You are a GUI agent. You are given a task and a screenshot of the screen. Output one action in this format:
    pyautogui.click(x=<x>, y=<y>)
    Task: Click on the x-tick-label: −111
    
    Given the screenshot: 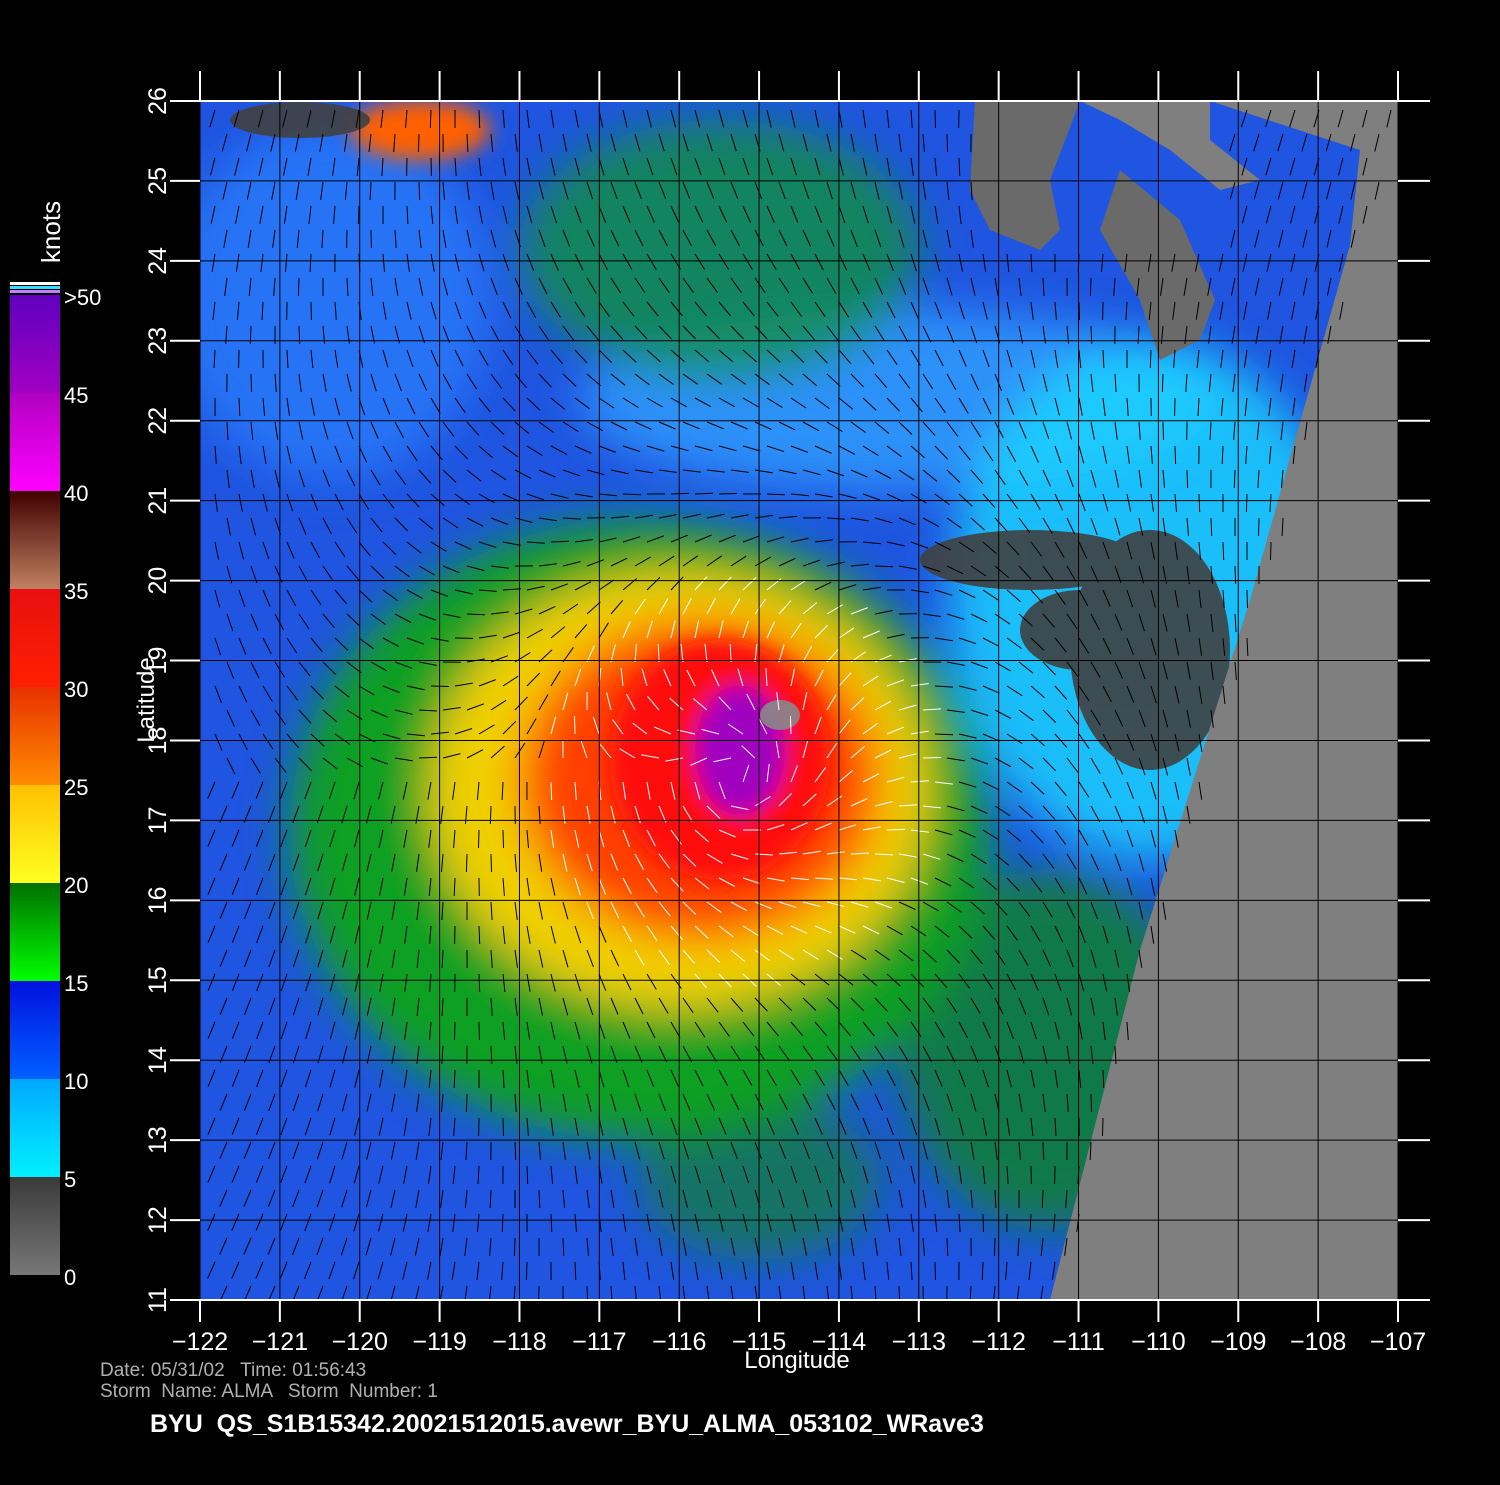 What is the action you would take?
    pyautogui.click(x=1078, y=1342)
    